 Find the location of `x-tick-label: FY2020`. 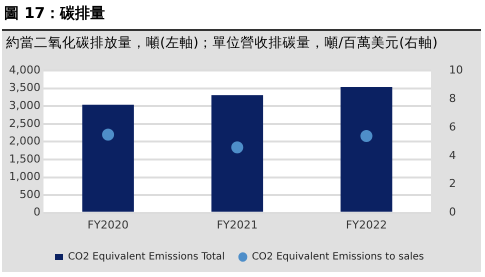

x-tick-label: FY2020 is located at coordinates (108, 225).